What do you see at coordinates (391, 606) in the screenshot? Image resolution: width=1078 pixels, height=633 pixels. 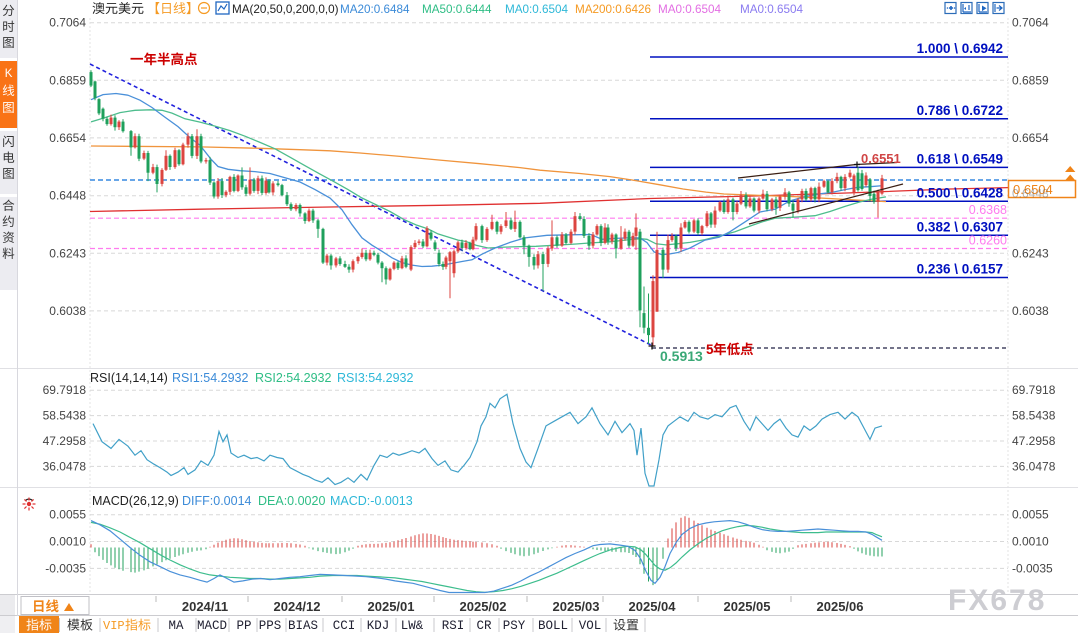 I see `svg-text: 2025/01` at bounding box center [391, 606].